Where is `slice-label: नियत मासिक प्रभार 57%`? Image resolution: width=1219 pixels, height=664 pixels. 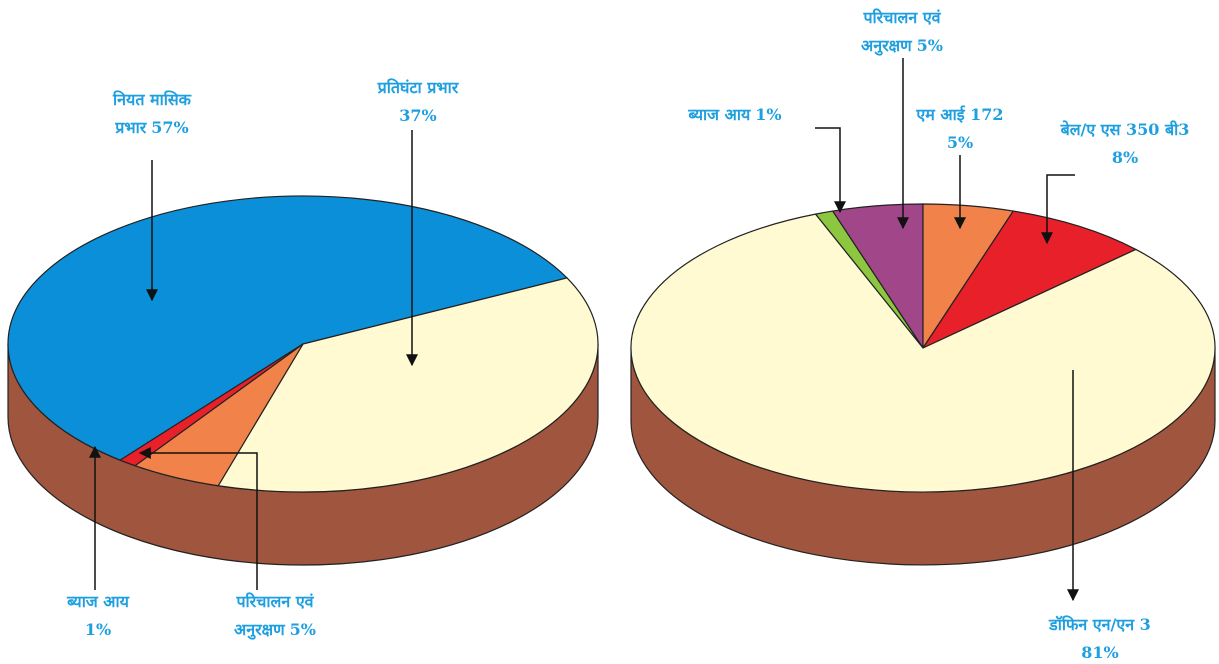 slice-label: नियत मासिक प्रभार 57% is located at coordinates (152, 113).